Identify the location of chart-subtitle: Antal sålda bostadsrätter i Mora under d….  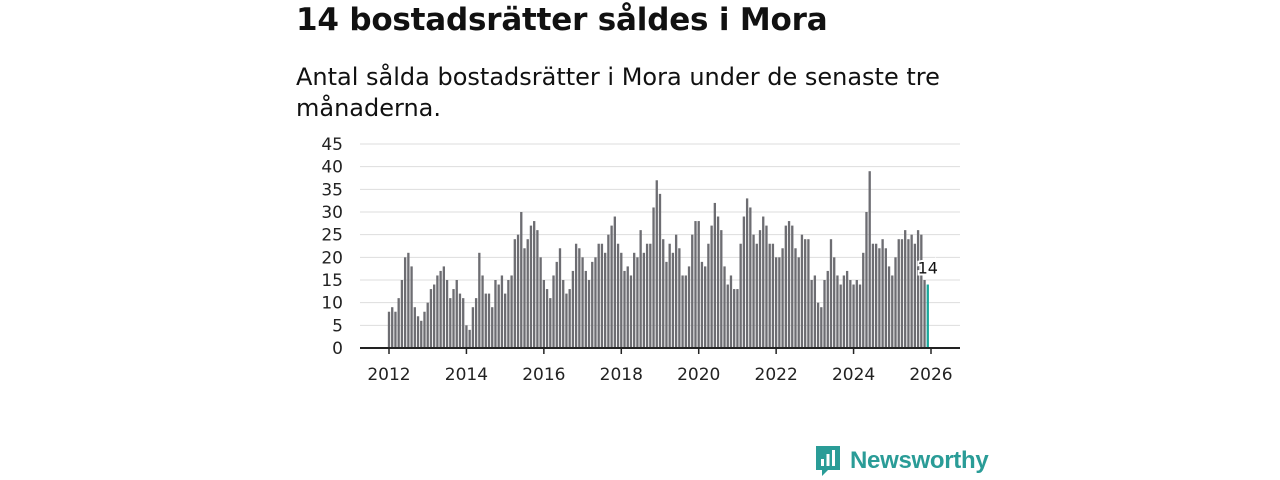
(618, 92).